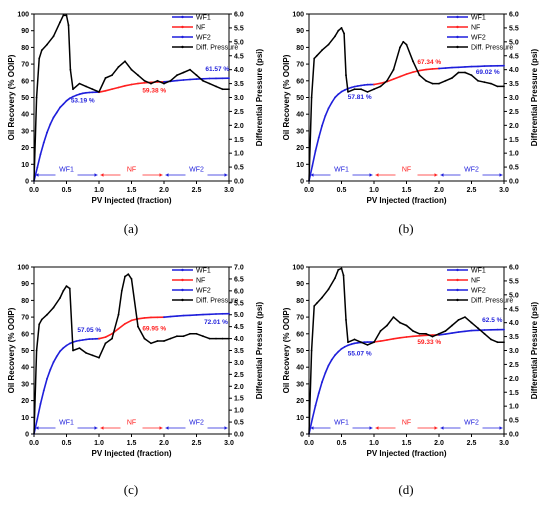  What do you see at coordinates (203, 291) in the screenshot?
I see `legend-label: WF2` at bounding box center [203, 291].